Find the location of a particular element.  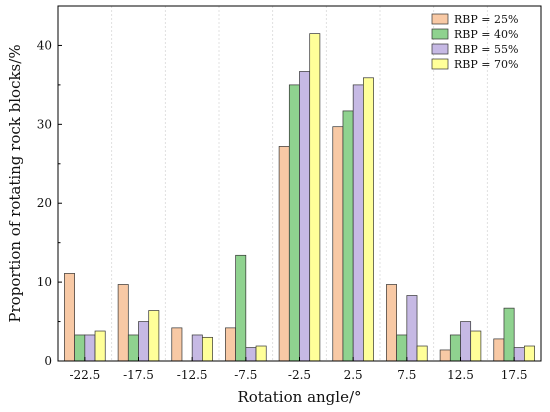

y-axis-ticks: 0 10 20 30 40 is located at coordinates (49, 203).